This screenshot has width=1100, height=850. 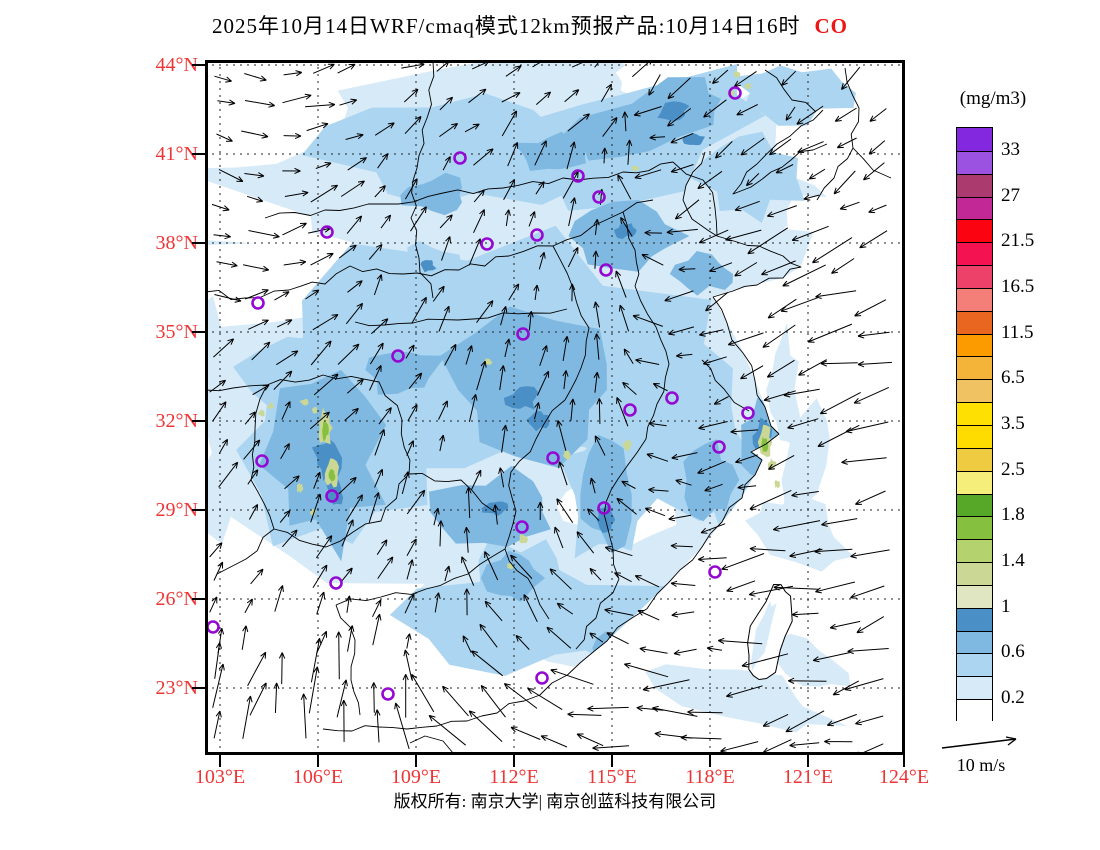 I want to click on colorbar-tick-0.2: 0.2, so click(x=1013, y=698).